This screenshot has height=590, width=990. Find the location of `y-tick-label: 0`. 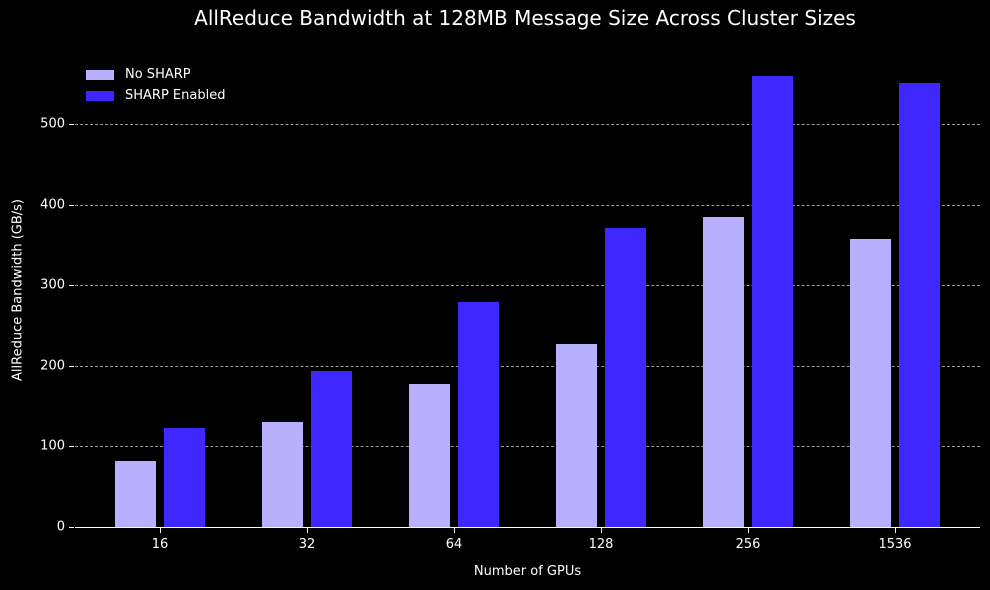

y-tick-label: 0 is located at coordinates (60, 527).